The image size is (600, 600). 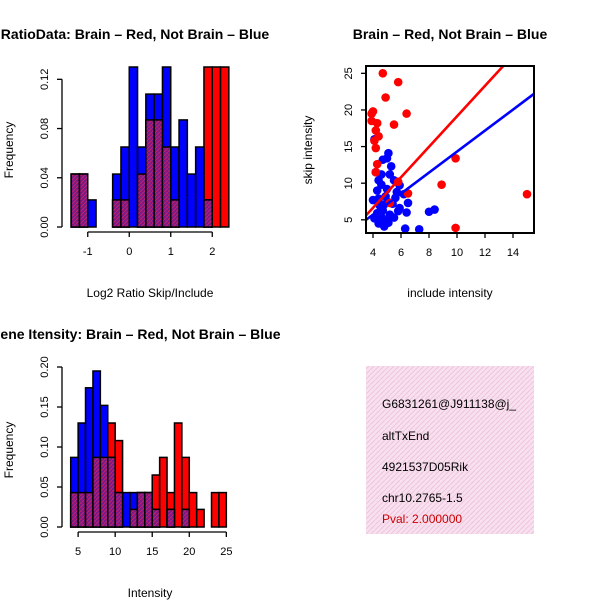 I want to click on scatter-plot-area, so click(x=450, y=149).